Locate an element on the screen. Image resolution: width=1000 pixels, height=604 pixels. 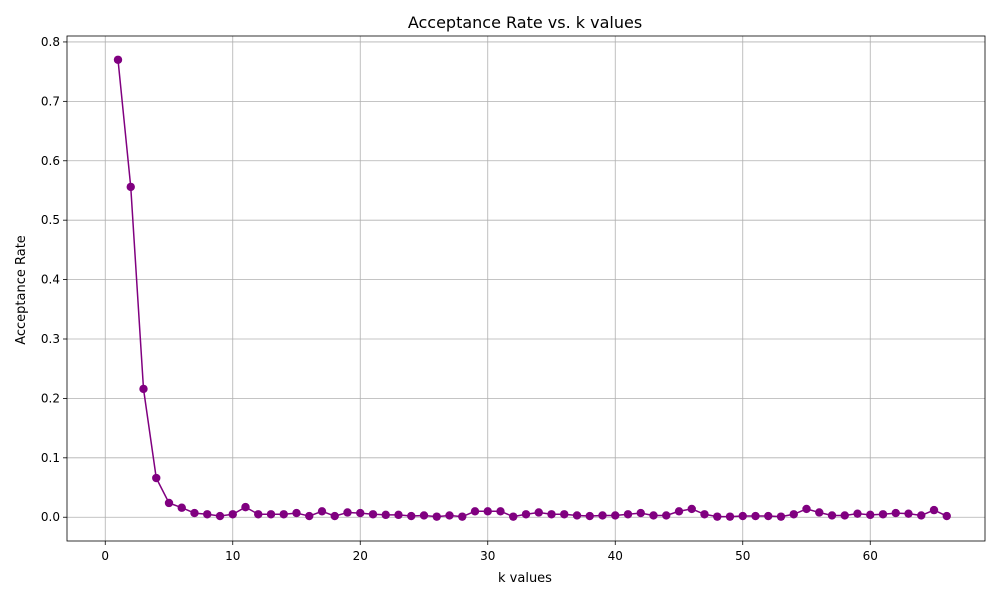
x-tick-label: 20 is located at coordinates (360, 556).